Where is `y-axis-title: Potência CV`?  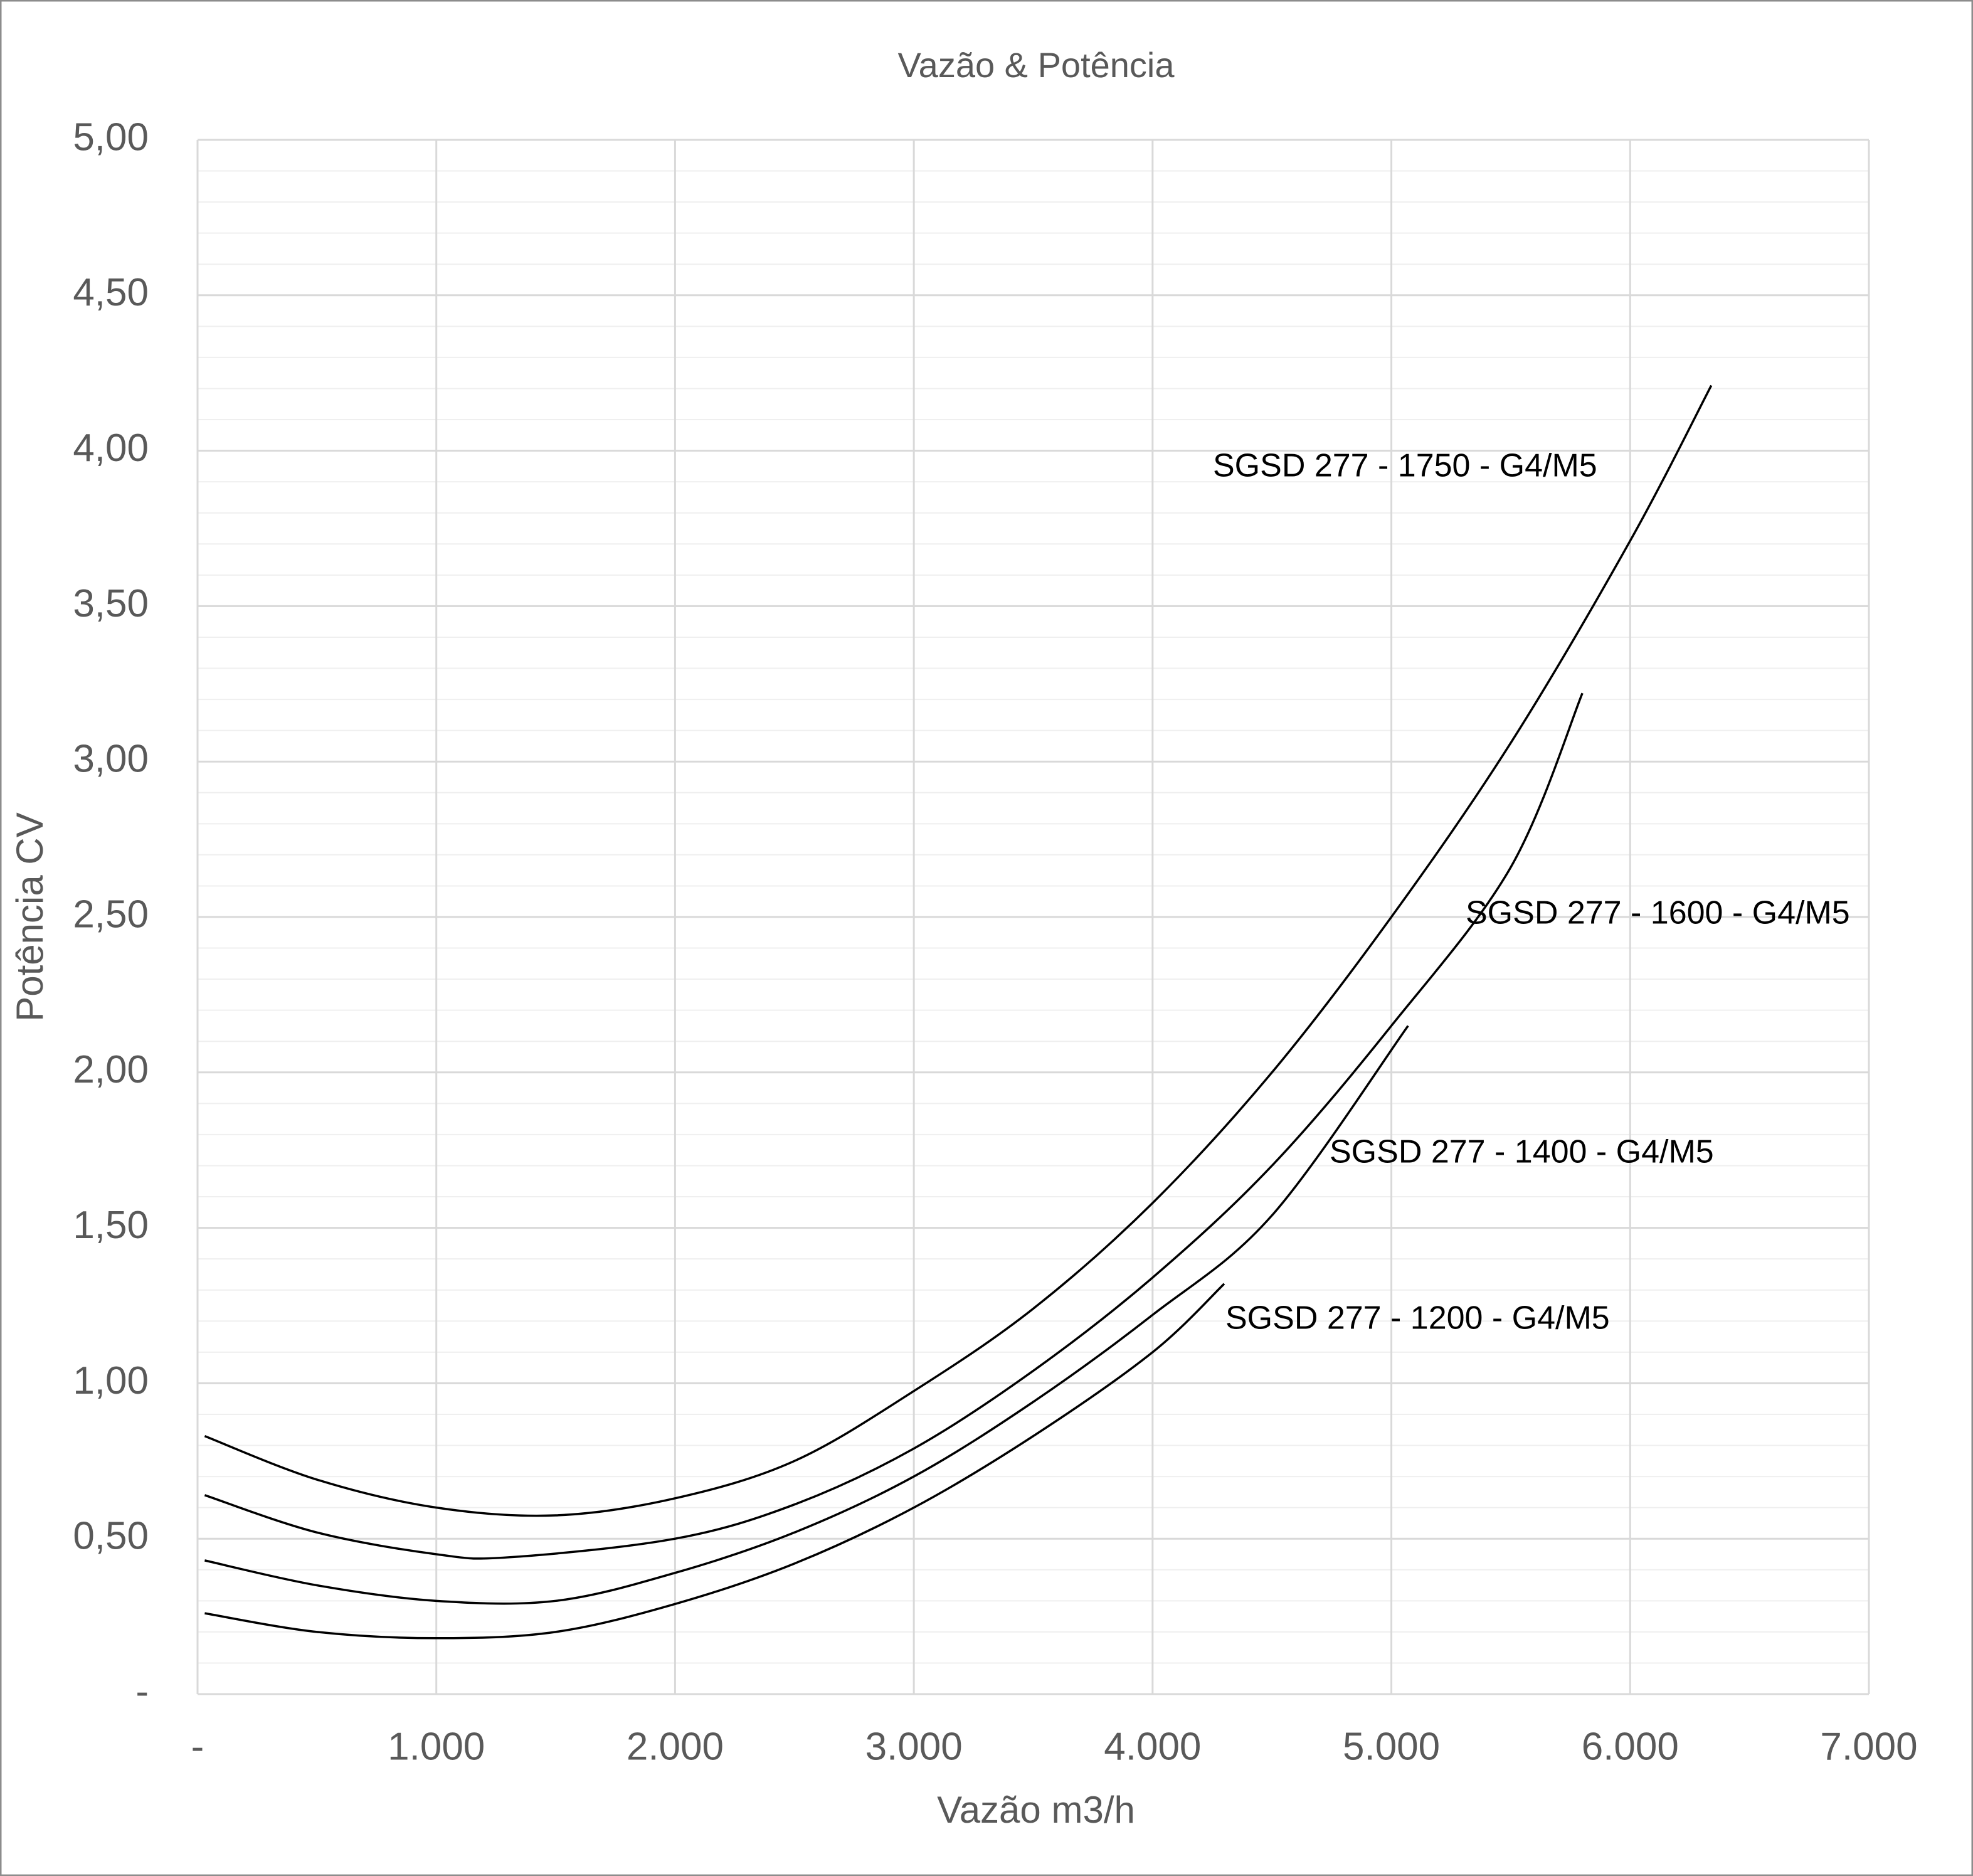
y-axis-title: Potência CV is located at coordinates (30, 917).